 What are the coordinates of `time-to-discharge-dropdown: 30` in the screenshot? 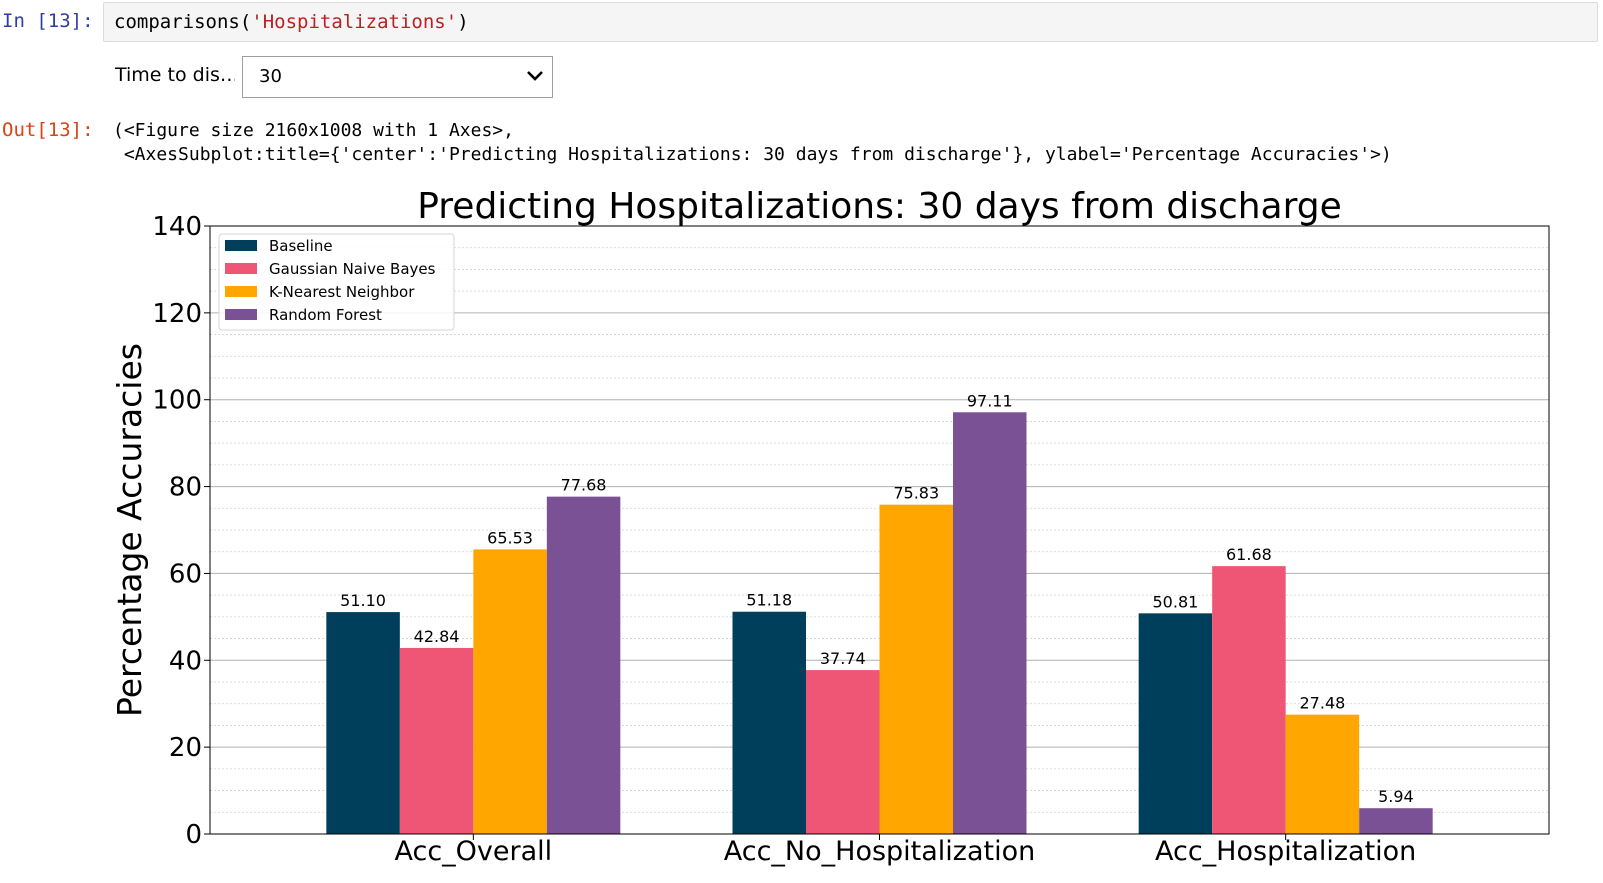 It's located at (397, 77).